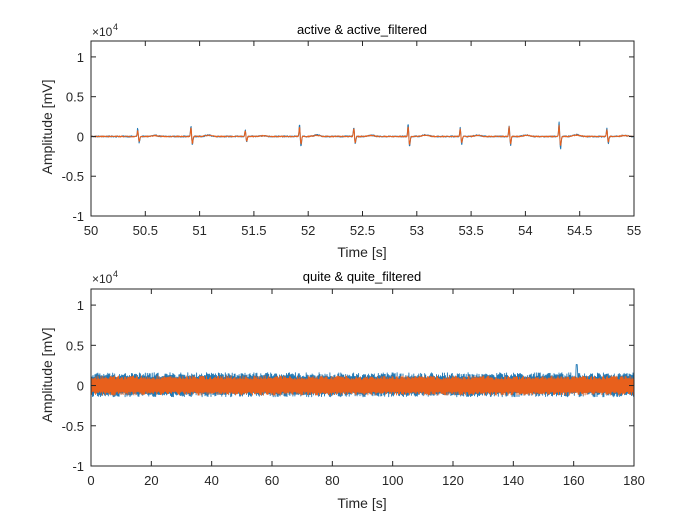 This screenshot has height=525, width=700. What do you see at coordinates (453, 480) in the screenshot?
I see `x-tick-label: 120` at bounding box center [453, 480].